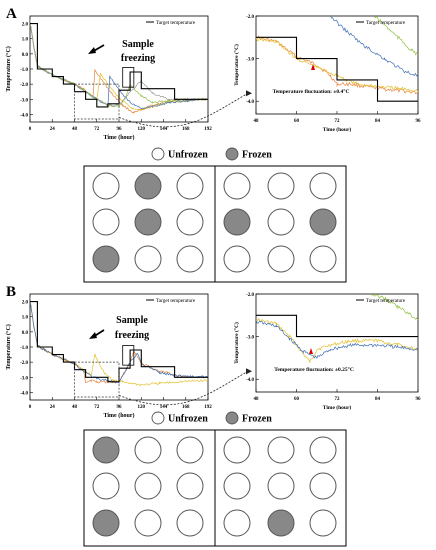 The image size is (436, 550). Describe the element at coordinates (186, 407) in the screenshot. I see `x-tick-label: 168` at that location.